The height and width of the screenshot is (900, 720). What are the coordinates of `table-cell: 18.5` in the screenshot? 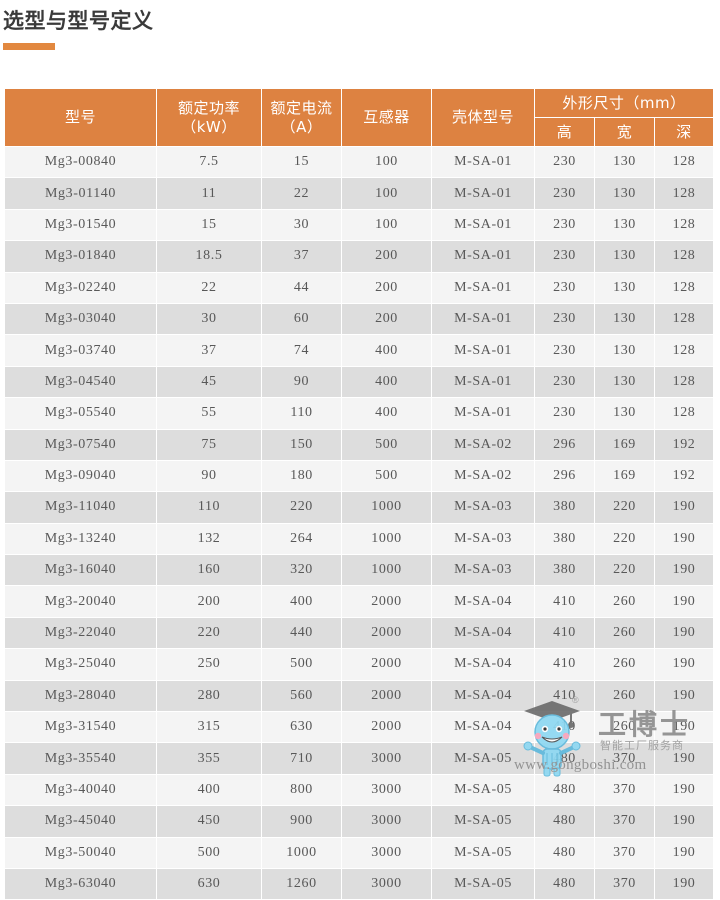 It's located at (209, 256).